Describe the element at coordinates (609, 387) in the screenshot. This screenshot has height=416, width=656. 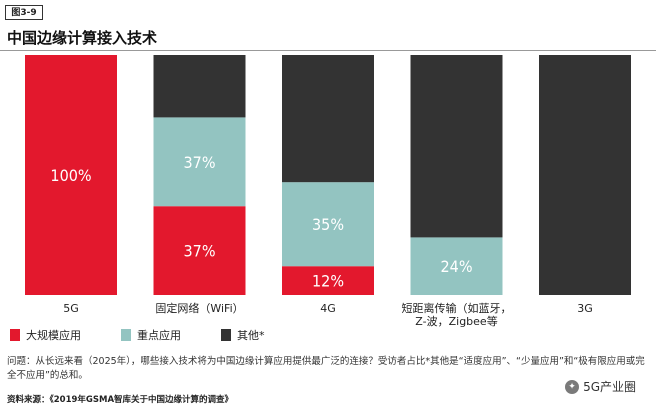
I see `watermark-text: 5G产业圈` at that location.